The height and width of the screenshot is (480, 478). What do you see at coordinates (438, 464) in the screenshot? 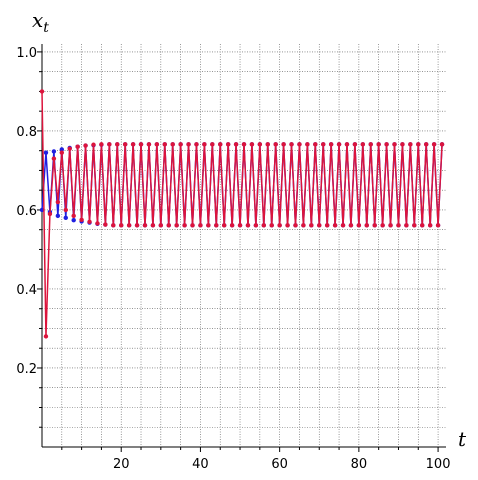
I see `x-tick-label: 100` at bounding box center [438, 464].